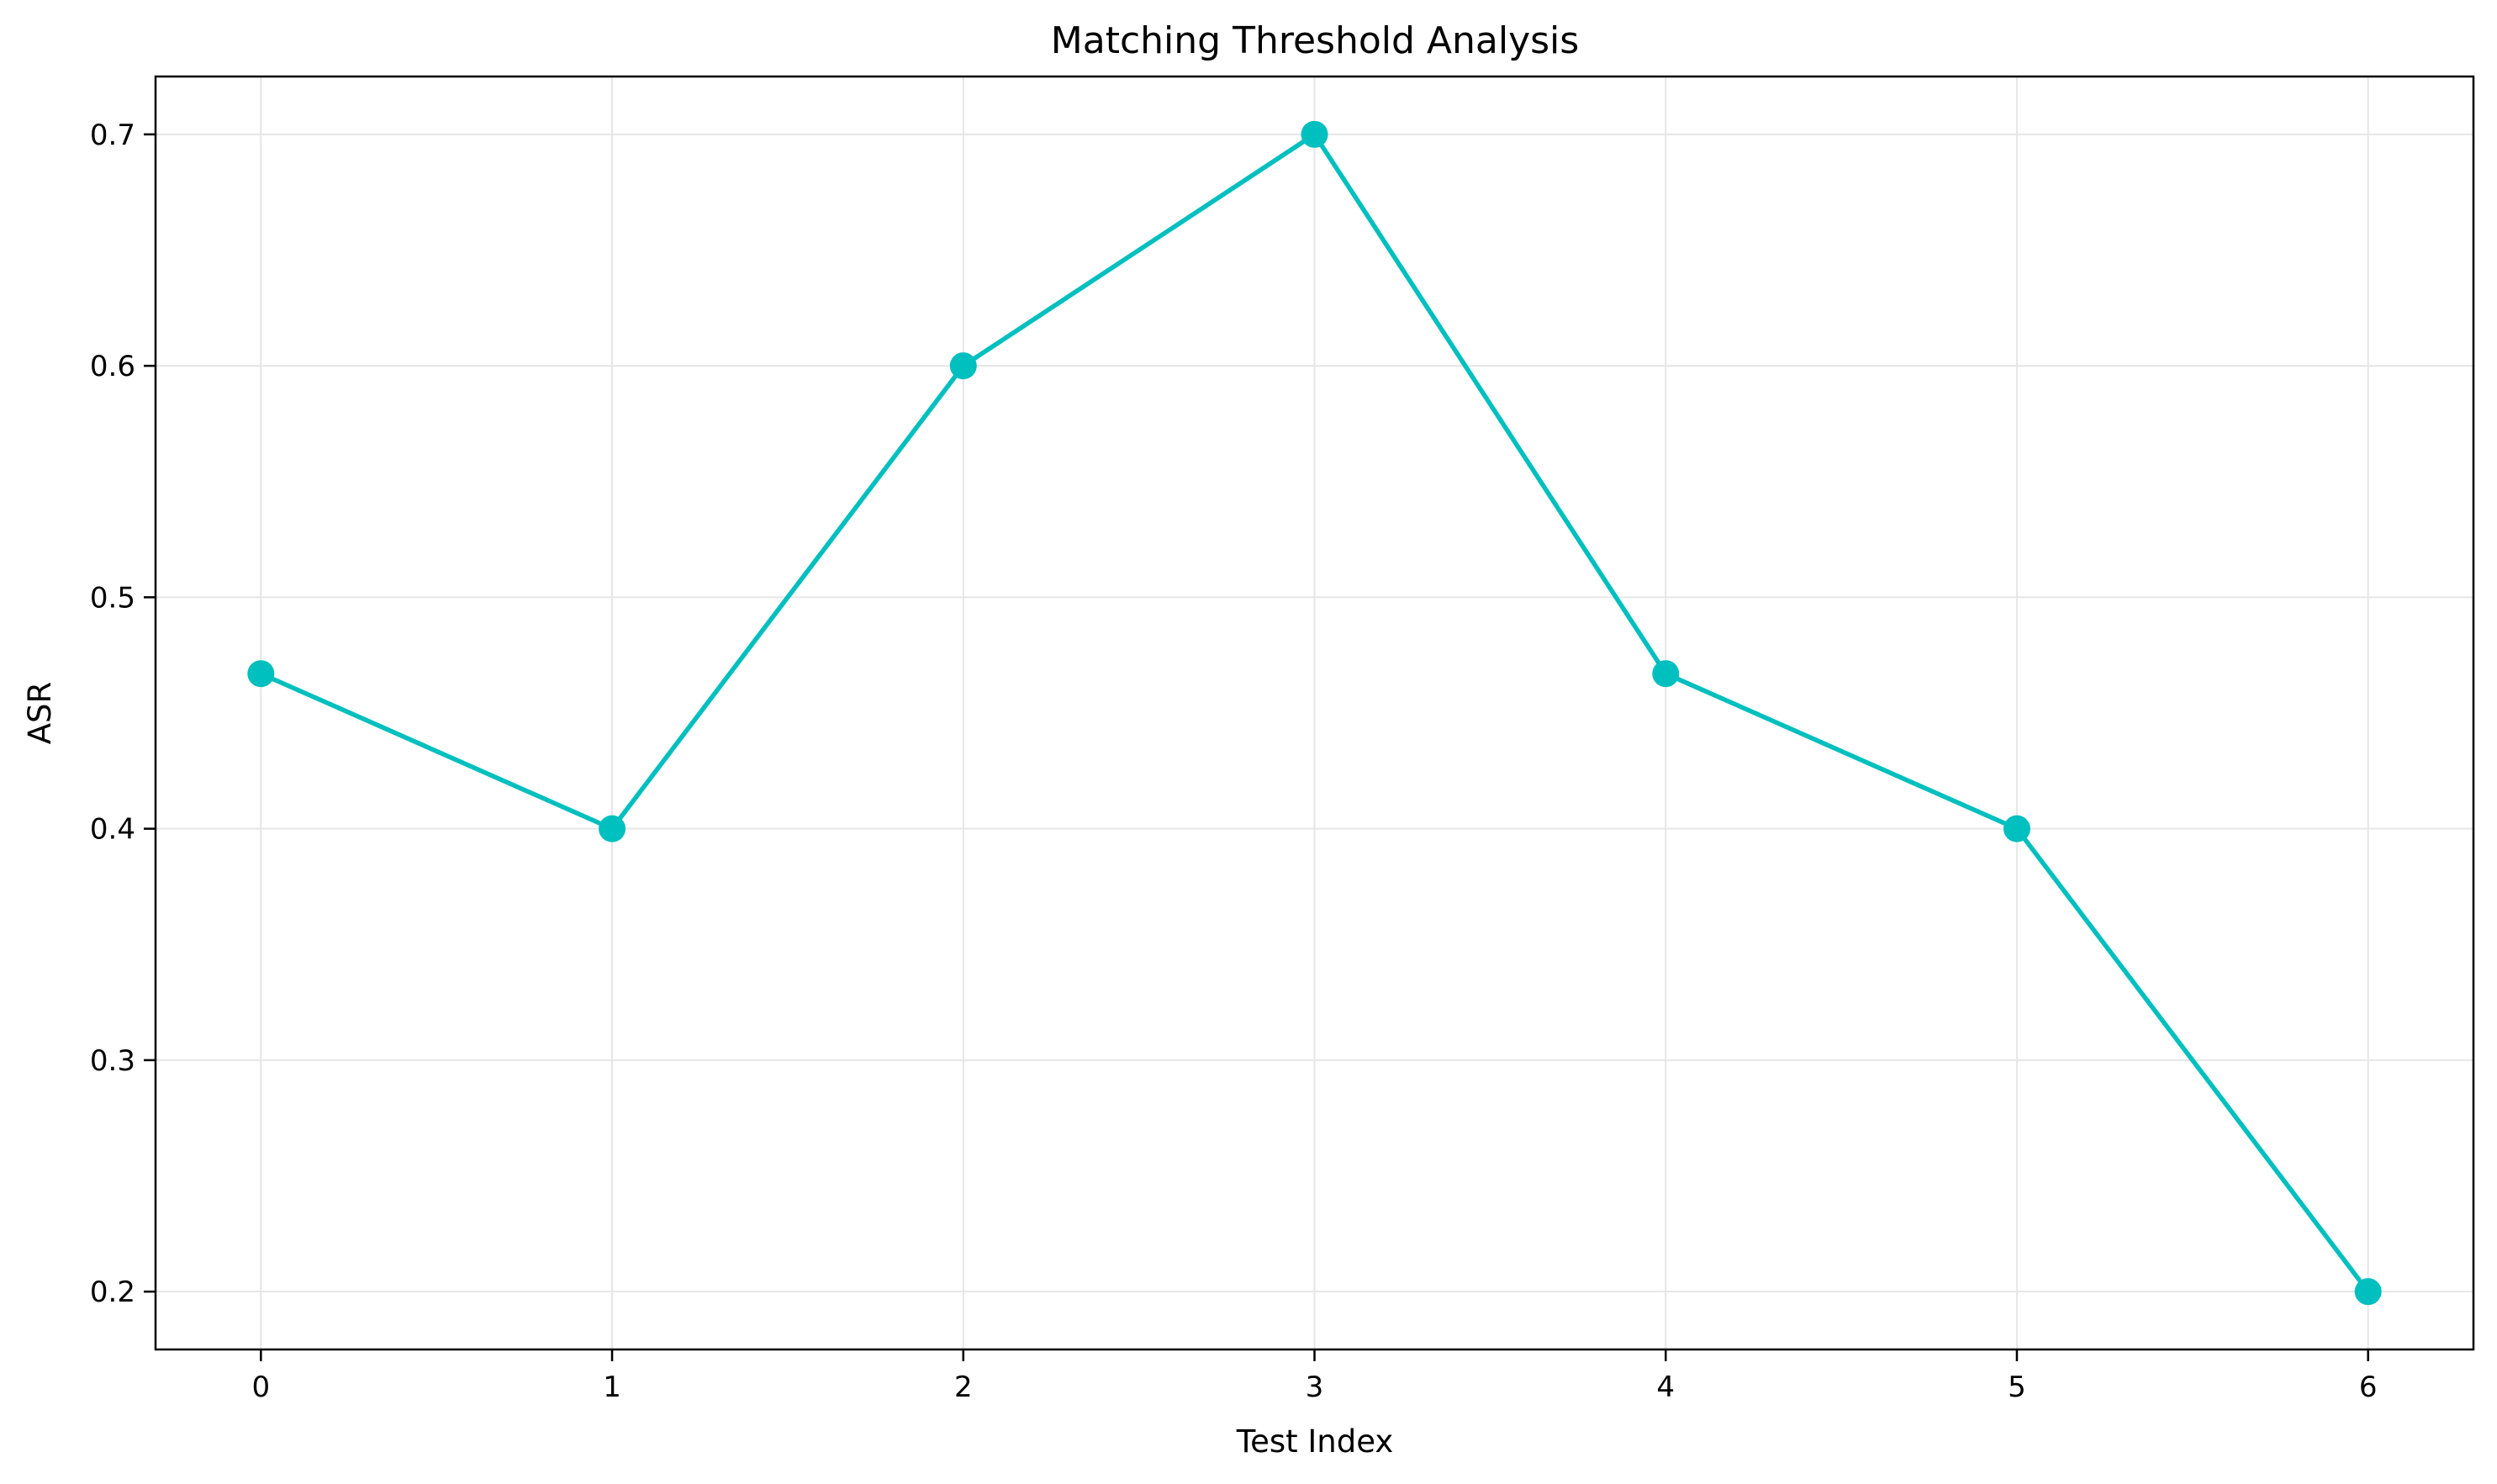 The image size is (2497, 1484). What do you see at coordinates (112, 366) in the screenshot?
I see `y-tick-label: 0.6` at bounding box center [112, 366].